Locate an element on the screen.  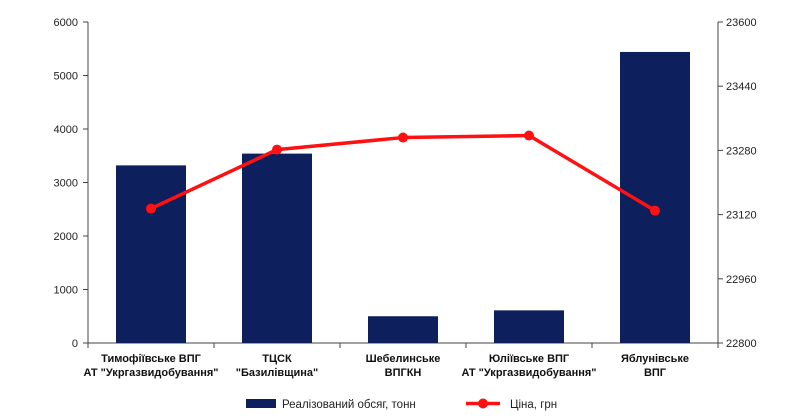
legend: Реалізований обсяг, тонн Ціна, грн is located at coordinates (401, 404).